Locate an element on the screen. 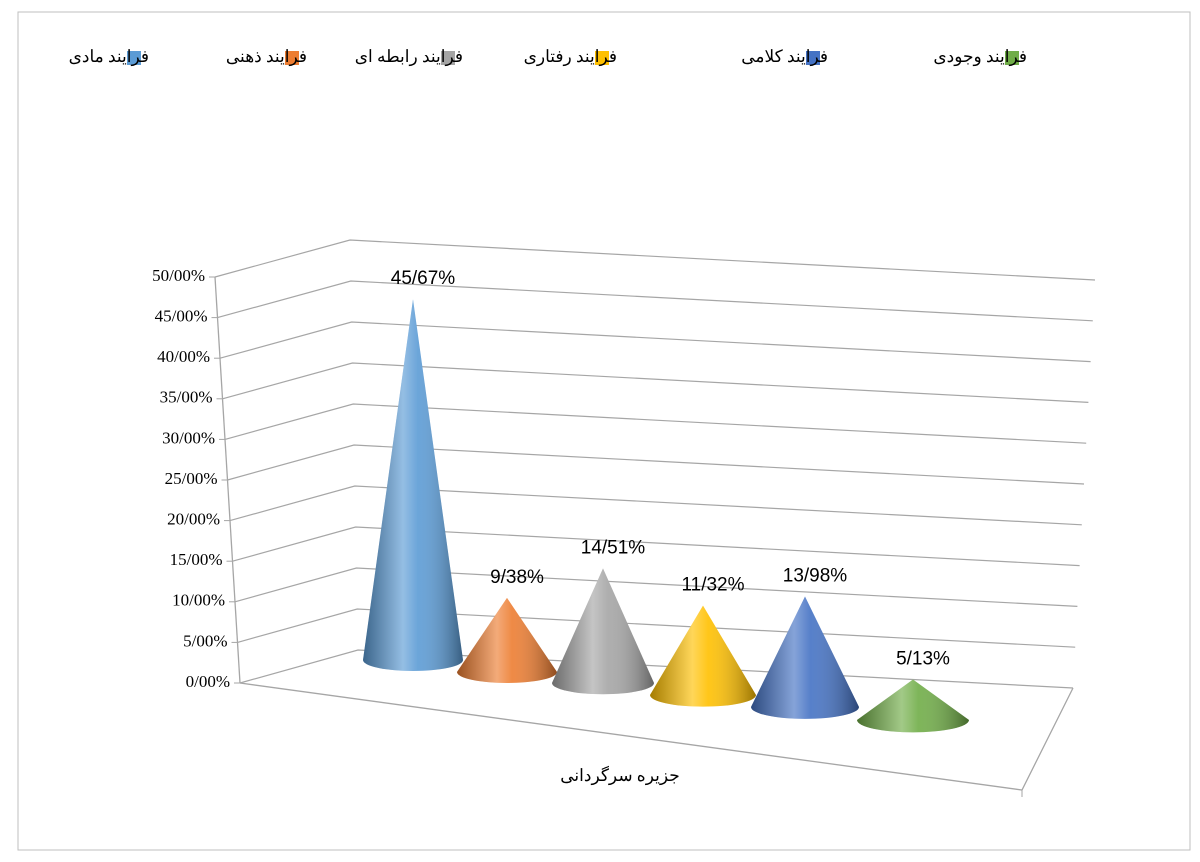 This screenshot has height=862, width=1200. data-label: 5/13% is located at coordinates (923, 658).